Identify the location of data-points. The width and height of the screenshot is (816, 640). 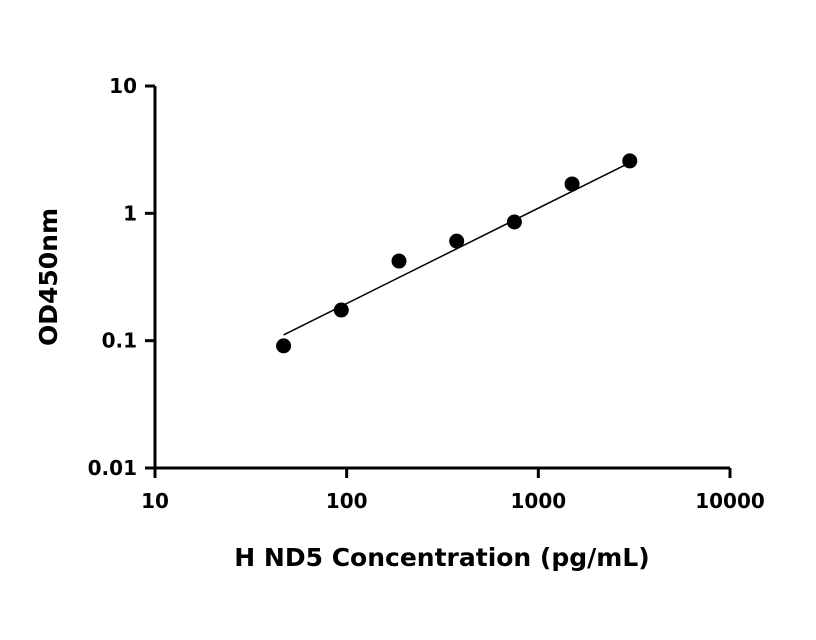
(457, 253).